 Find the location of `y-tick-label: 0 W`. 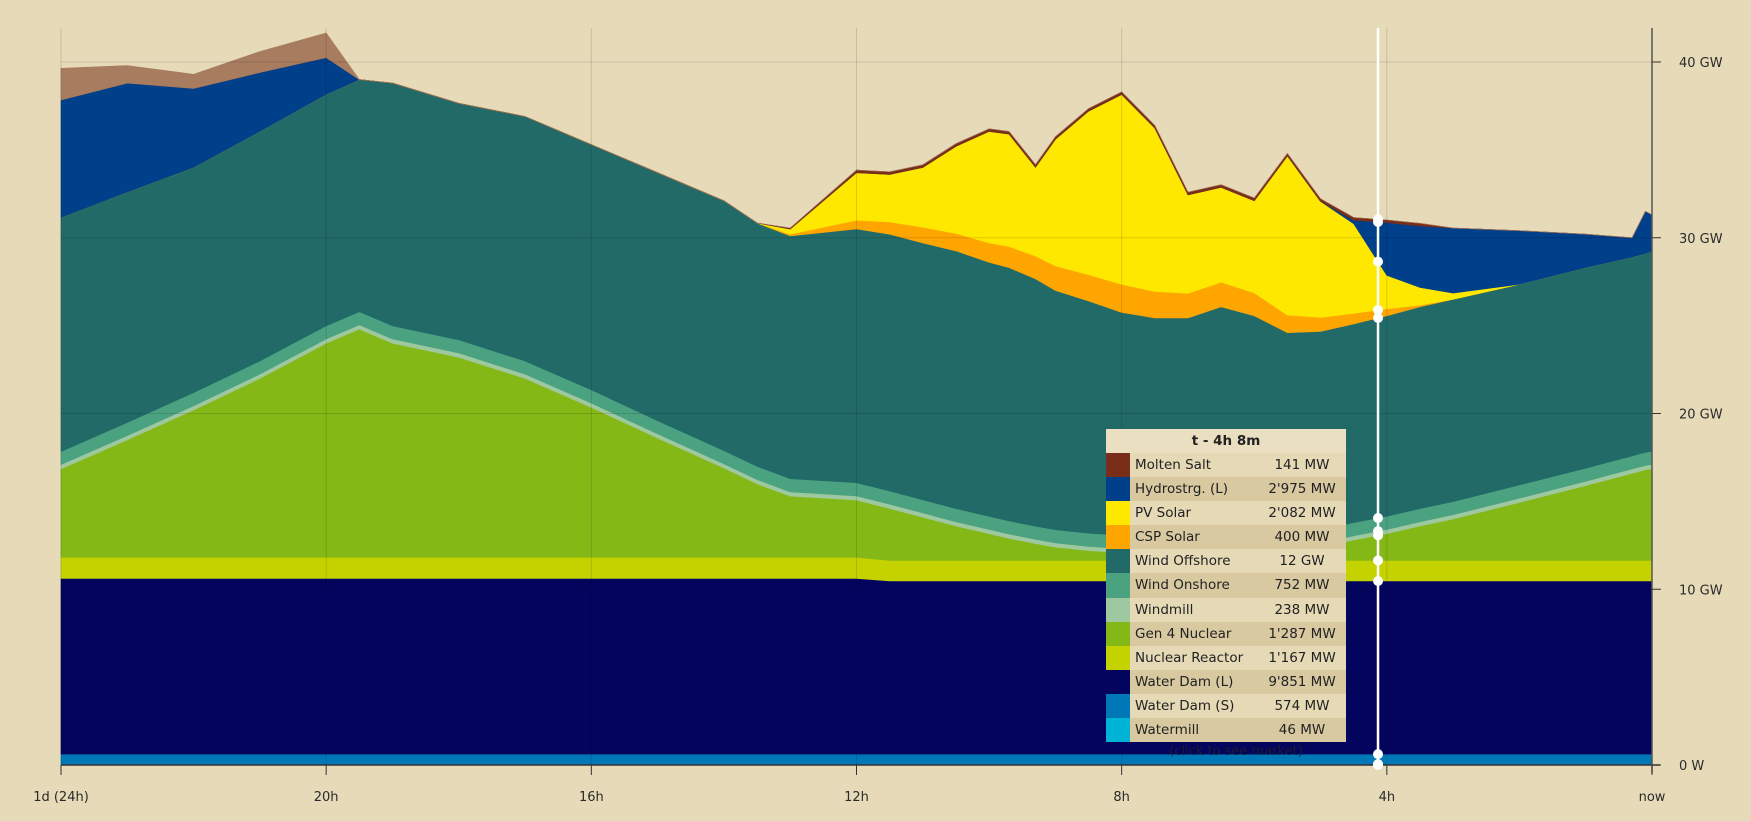

y-tick-label: 0 W is located at coordinates (1691, 766).